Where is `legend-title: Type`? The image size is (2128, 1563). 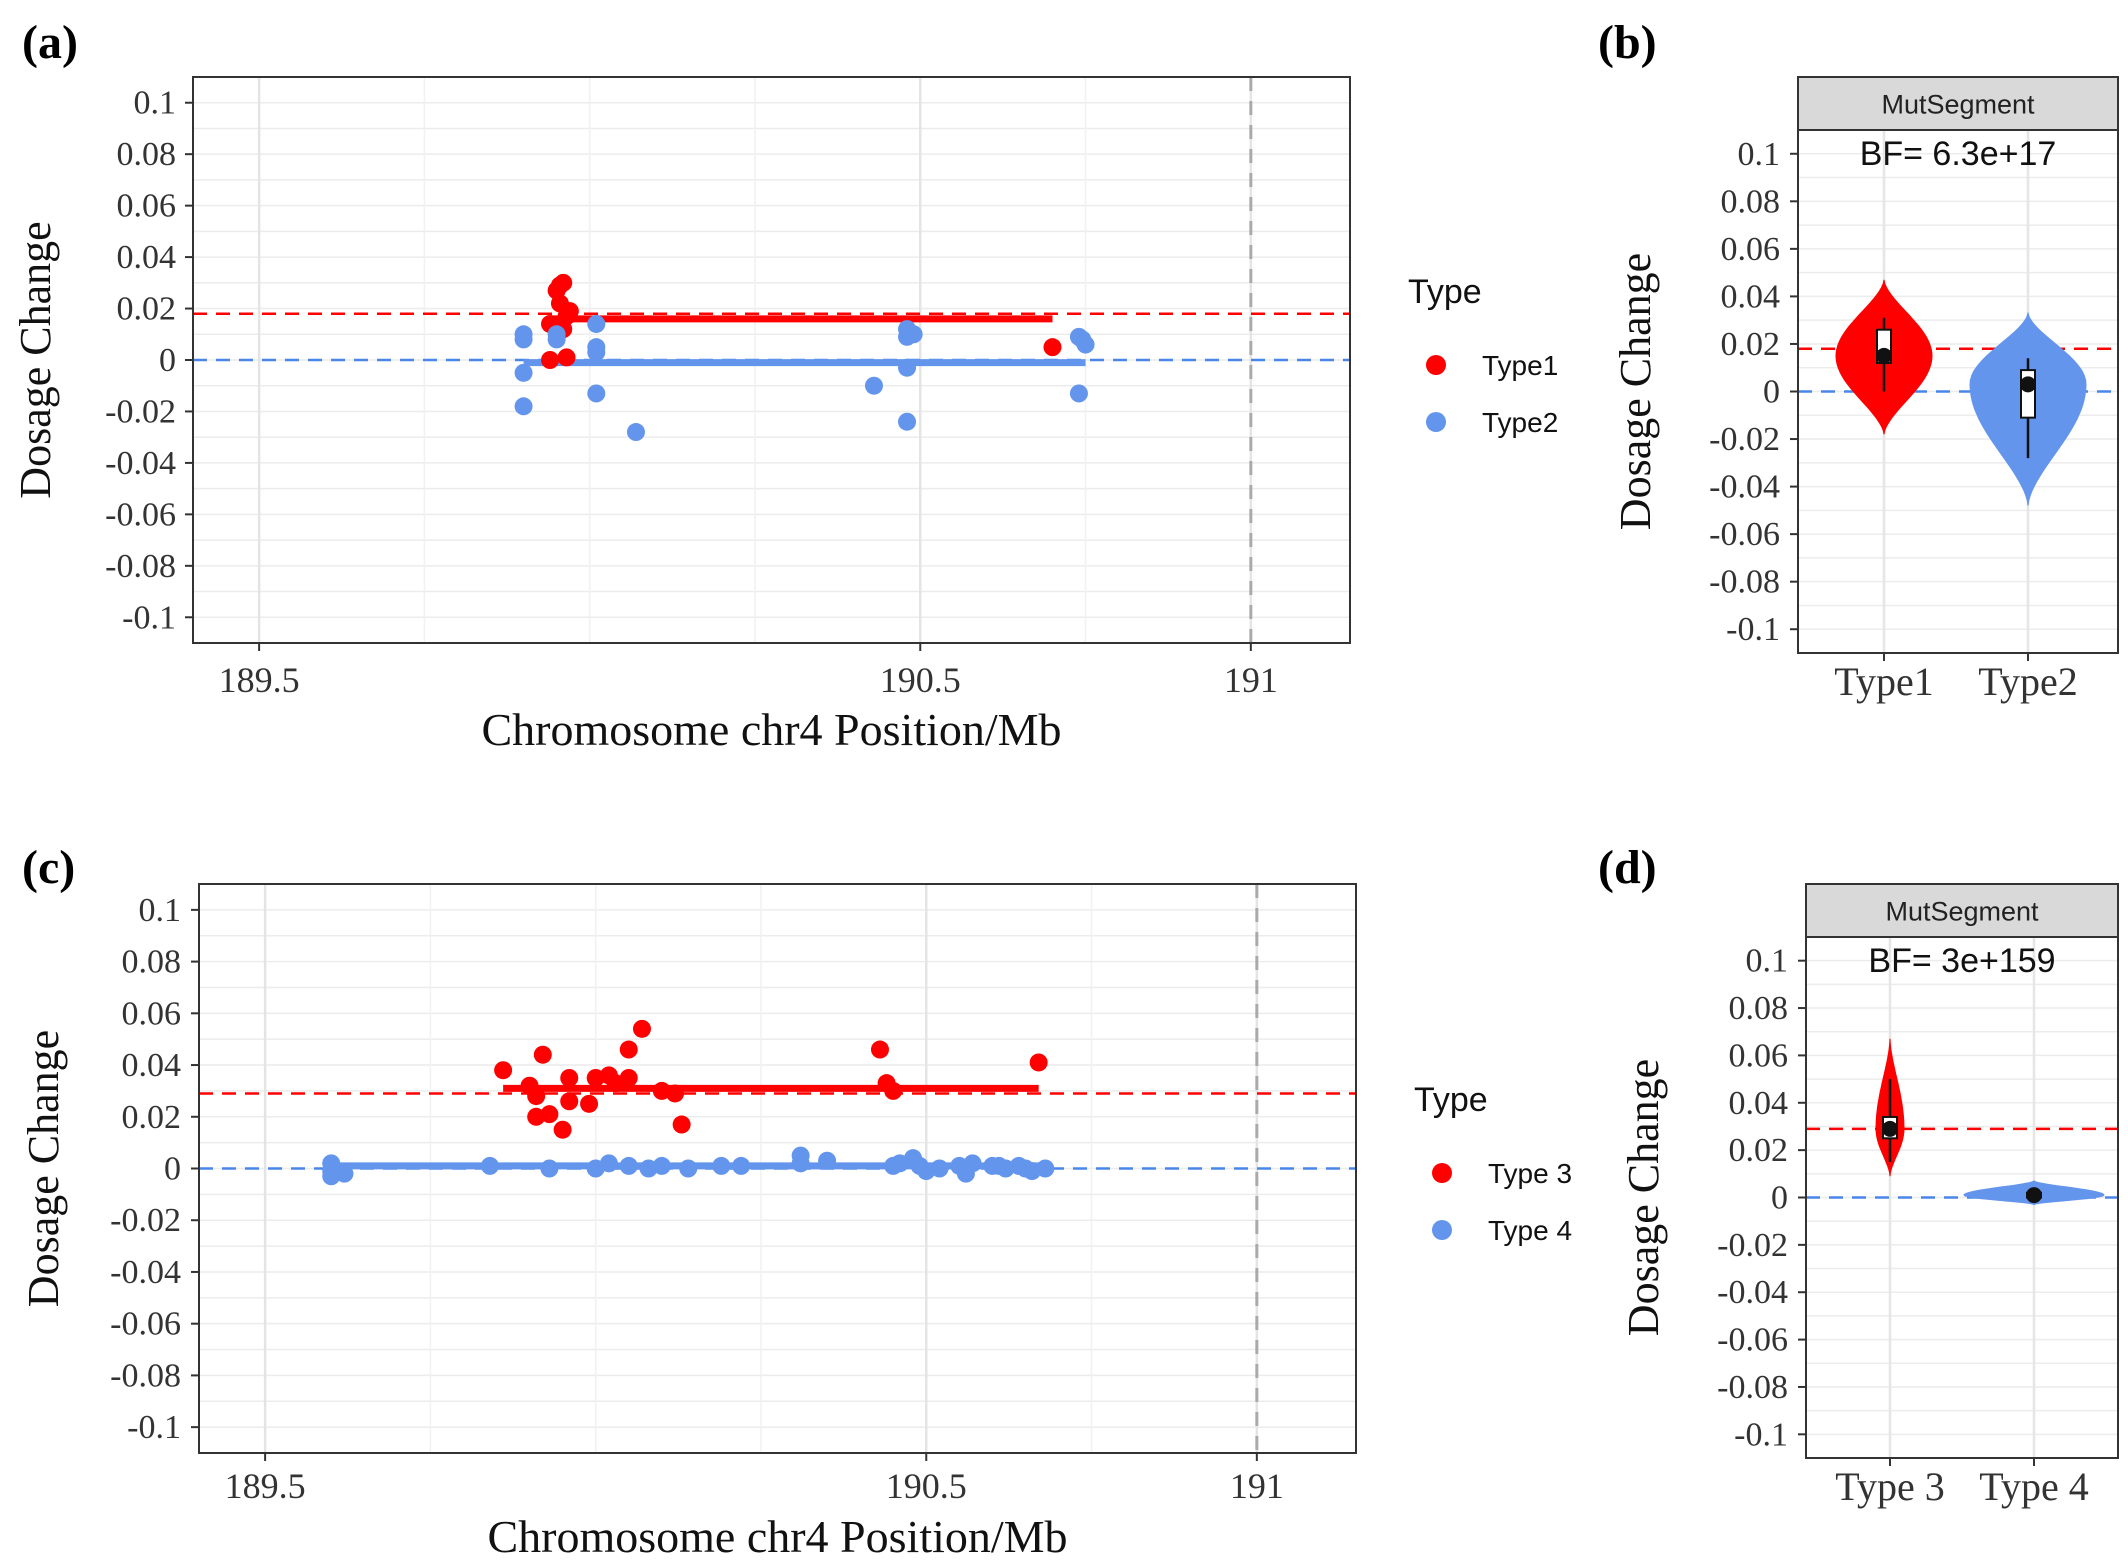
legend-title: Type is located at coordinates (1445, 292).